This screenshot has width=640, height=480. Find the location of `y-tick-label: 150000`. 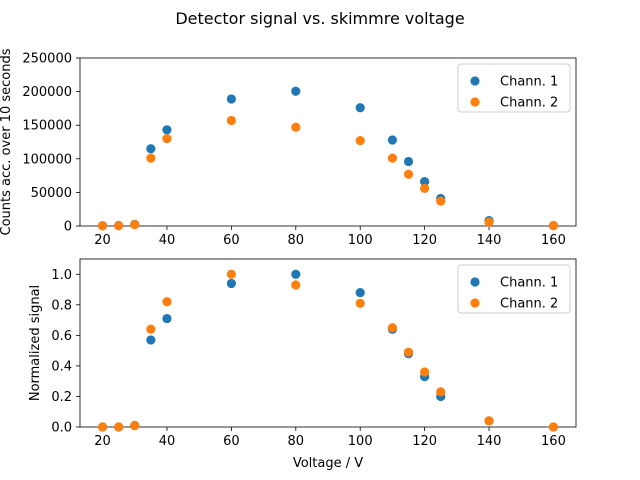

y-tick-label: 150000 is located at coordinates (47, 126).